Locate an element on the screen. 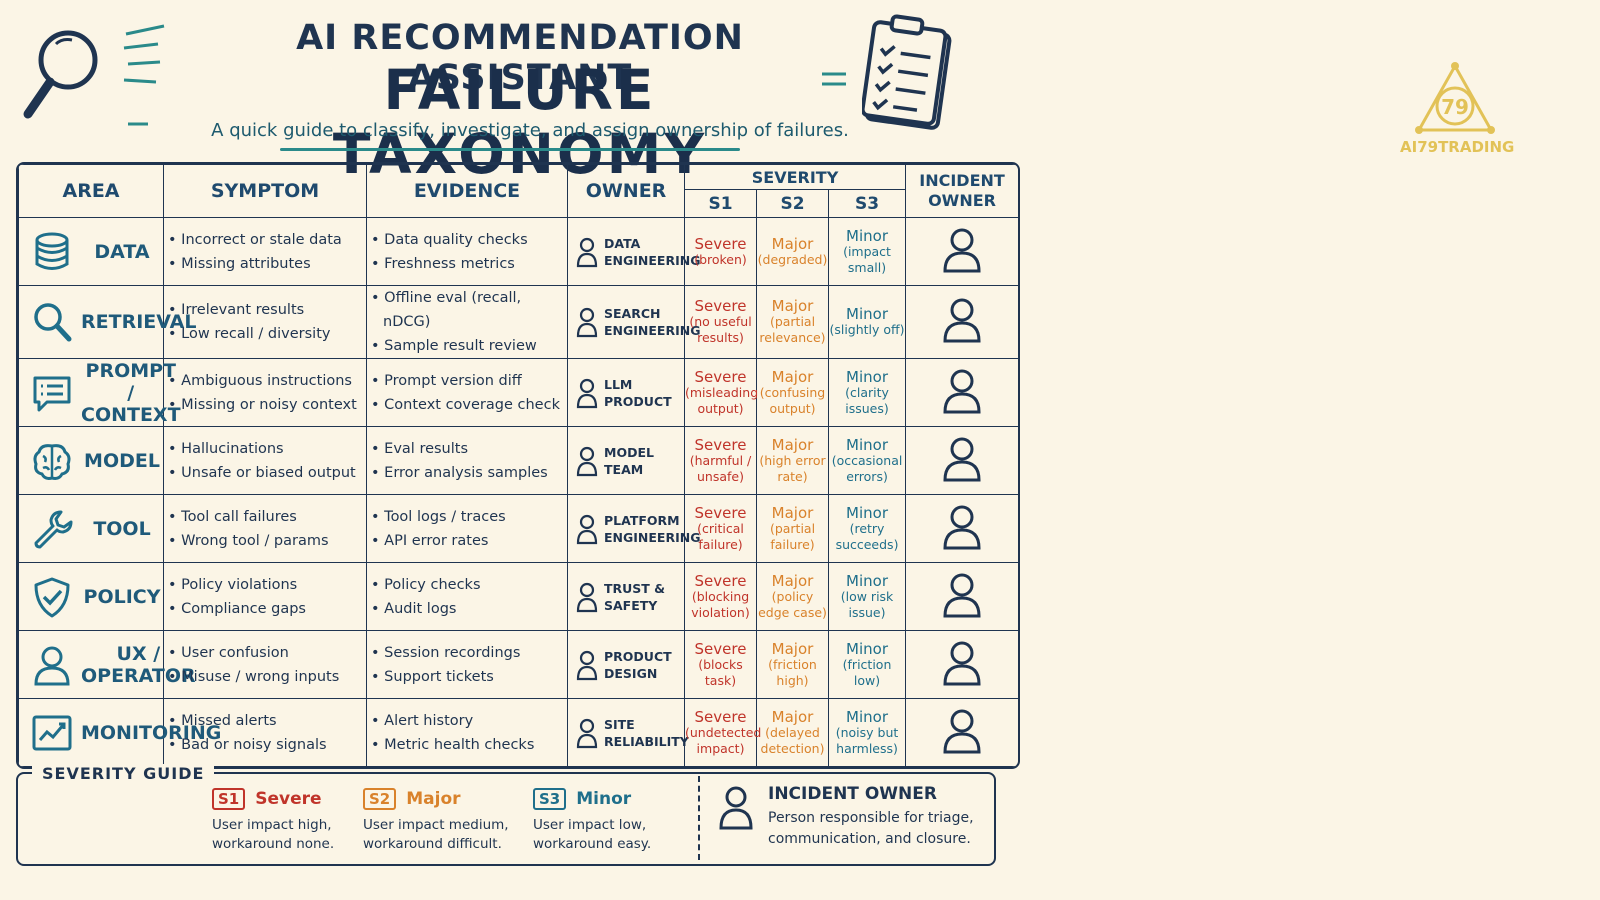  symptom-cell: Missed alertsBad or noisy signals is located at coordinates (265, 732).